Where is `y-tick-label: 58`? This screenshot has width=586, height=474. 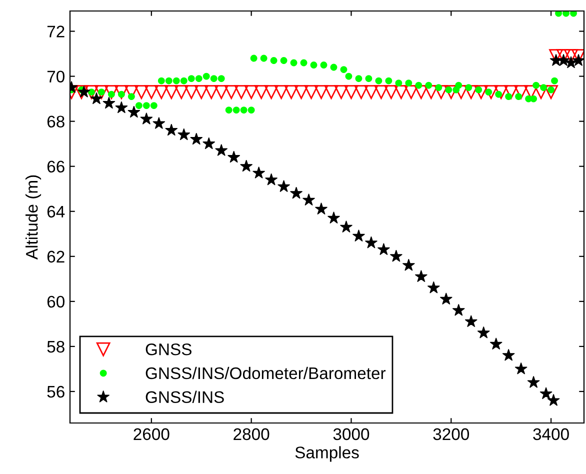 y-tick-label: 58 is located at coordinates (55, 346).